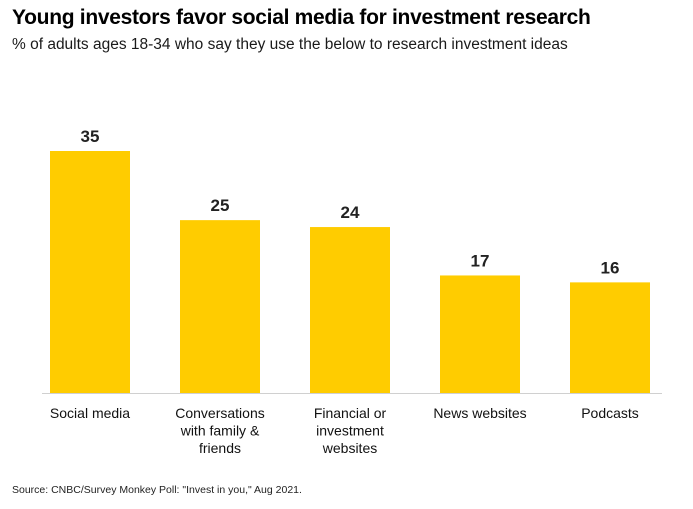 The image size is (693, 509). Describe the element at coordinates (90, 413) in the screenshot. I see `category-label-0: Social media` at that location.